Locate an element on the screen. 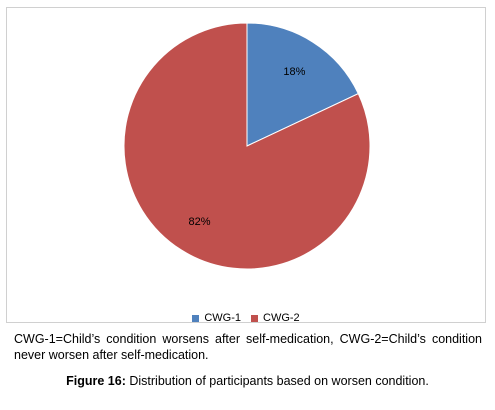  figure-label: Figure 16: is located at coordinates (96, 381).